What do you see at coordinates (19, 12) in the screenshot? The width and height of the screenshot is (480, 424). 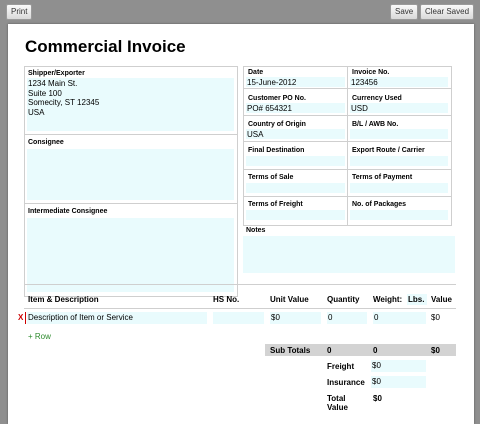 I see `print-button: Print` at bounding box center [19, 12].